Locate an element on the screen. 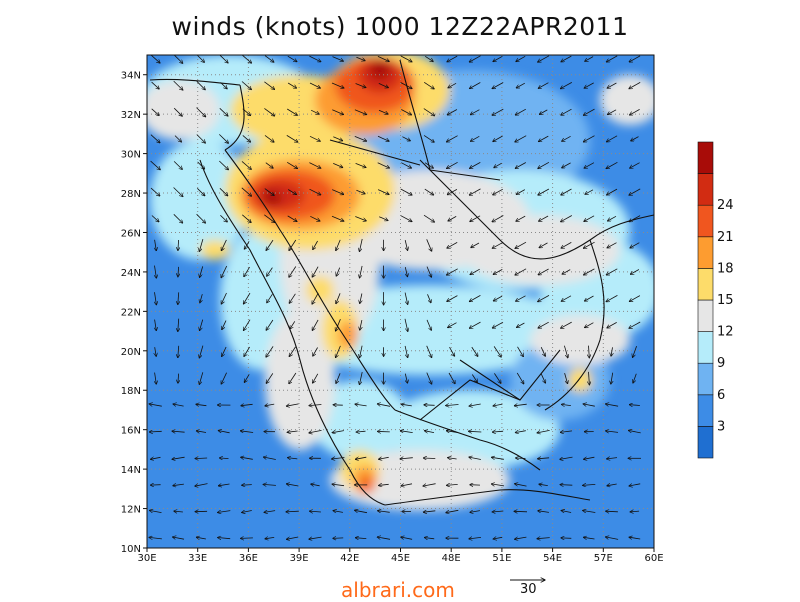 This screenshot has width=800, height=602. site-credit: albrari.com is located at coordinates (398, 590).